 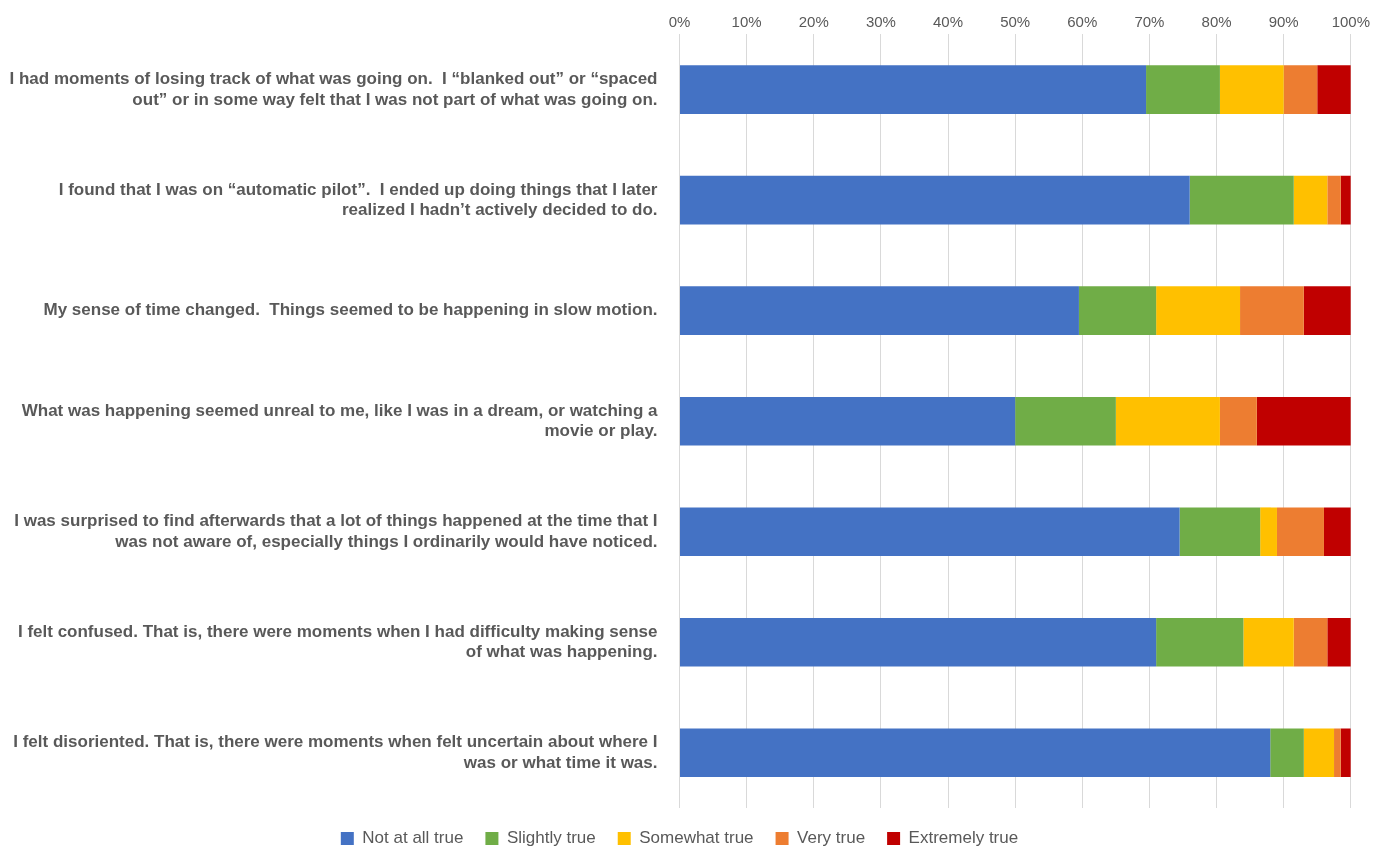 What do you see at coordinates (948, 21) in the screenshot?
I see `x-tick-label: 40%` at bounding box center [948, 21].